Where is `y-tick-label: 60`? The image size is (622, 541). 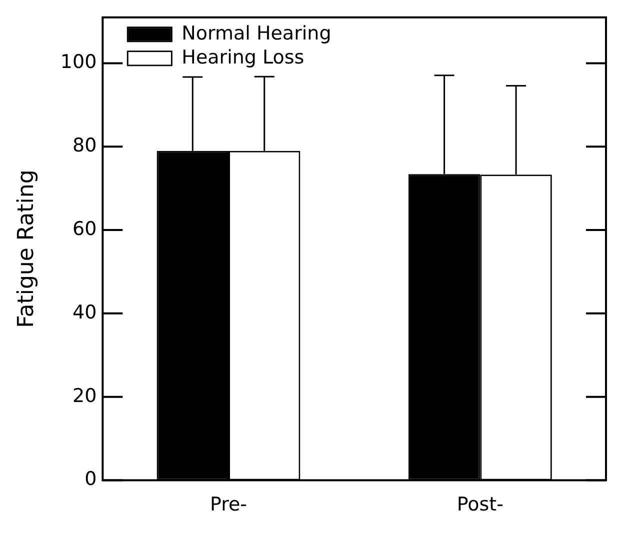
y-tick-label: 60 is located at coordinates (84, 229).